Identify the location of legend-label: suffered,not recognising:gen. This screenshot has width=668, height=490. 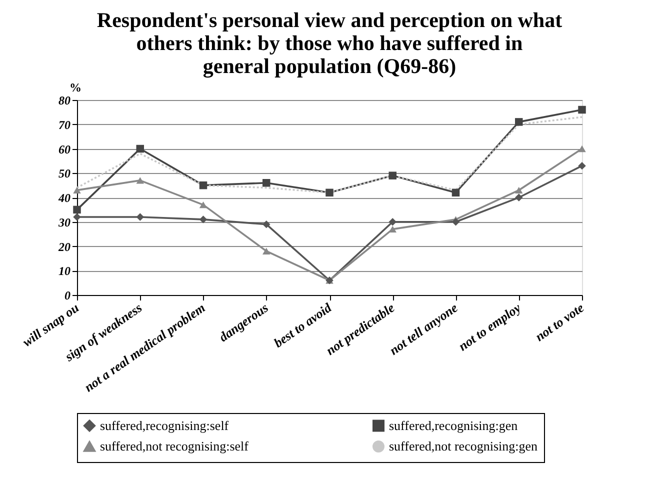
(463, 446).